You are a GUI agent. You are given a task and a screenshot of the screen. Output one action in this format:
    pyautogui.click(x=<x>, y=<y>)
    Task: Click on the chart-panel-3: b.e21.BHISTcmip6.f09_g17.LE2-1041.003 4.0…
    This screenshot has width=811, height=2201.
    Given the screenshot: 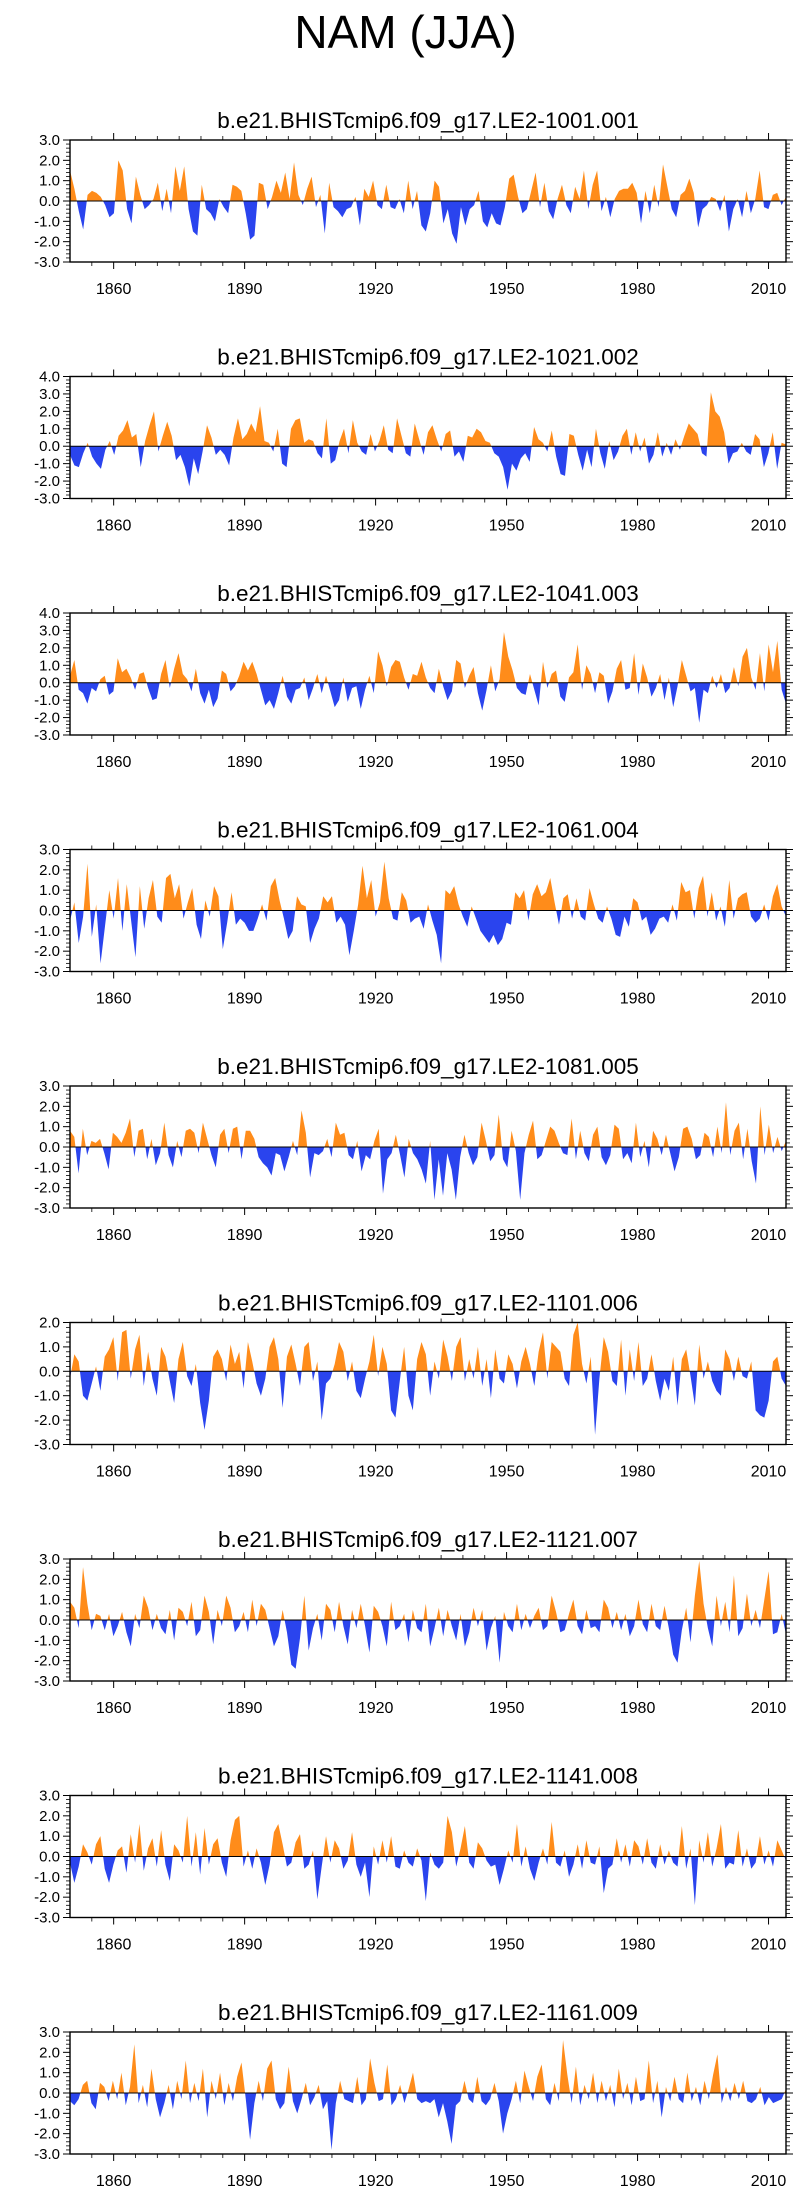 What is the action you would take?
    pyautogui.click(x=413, y=676)
    